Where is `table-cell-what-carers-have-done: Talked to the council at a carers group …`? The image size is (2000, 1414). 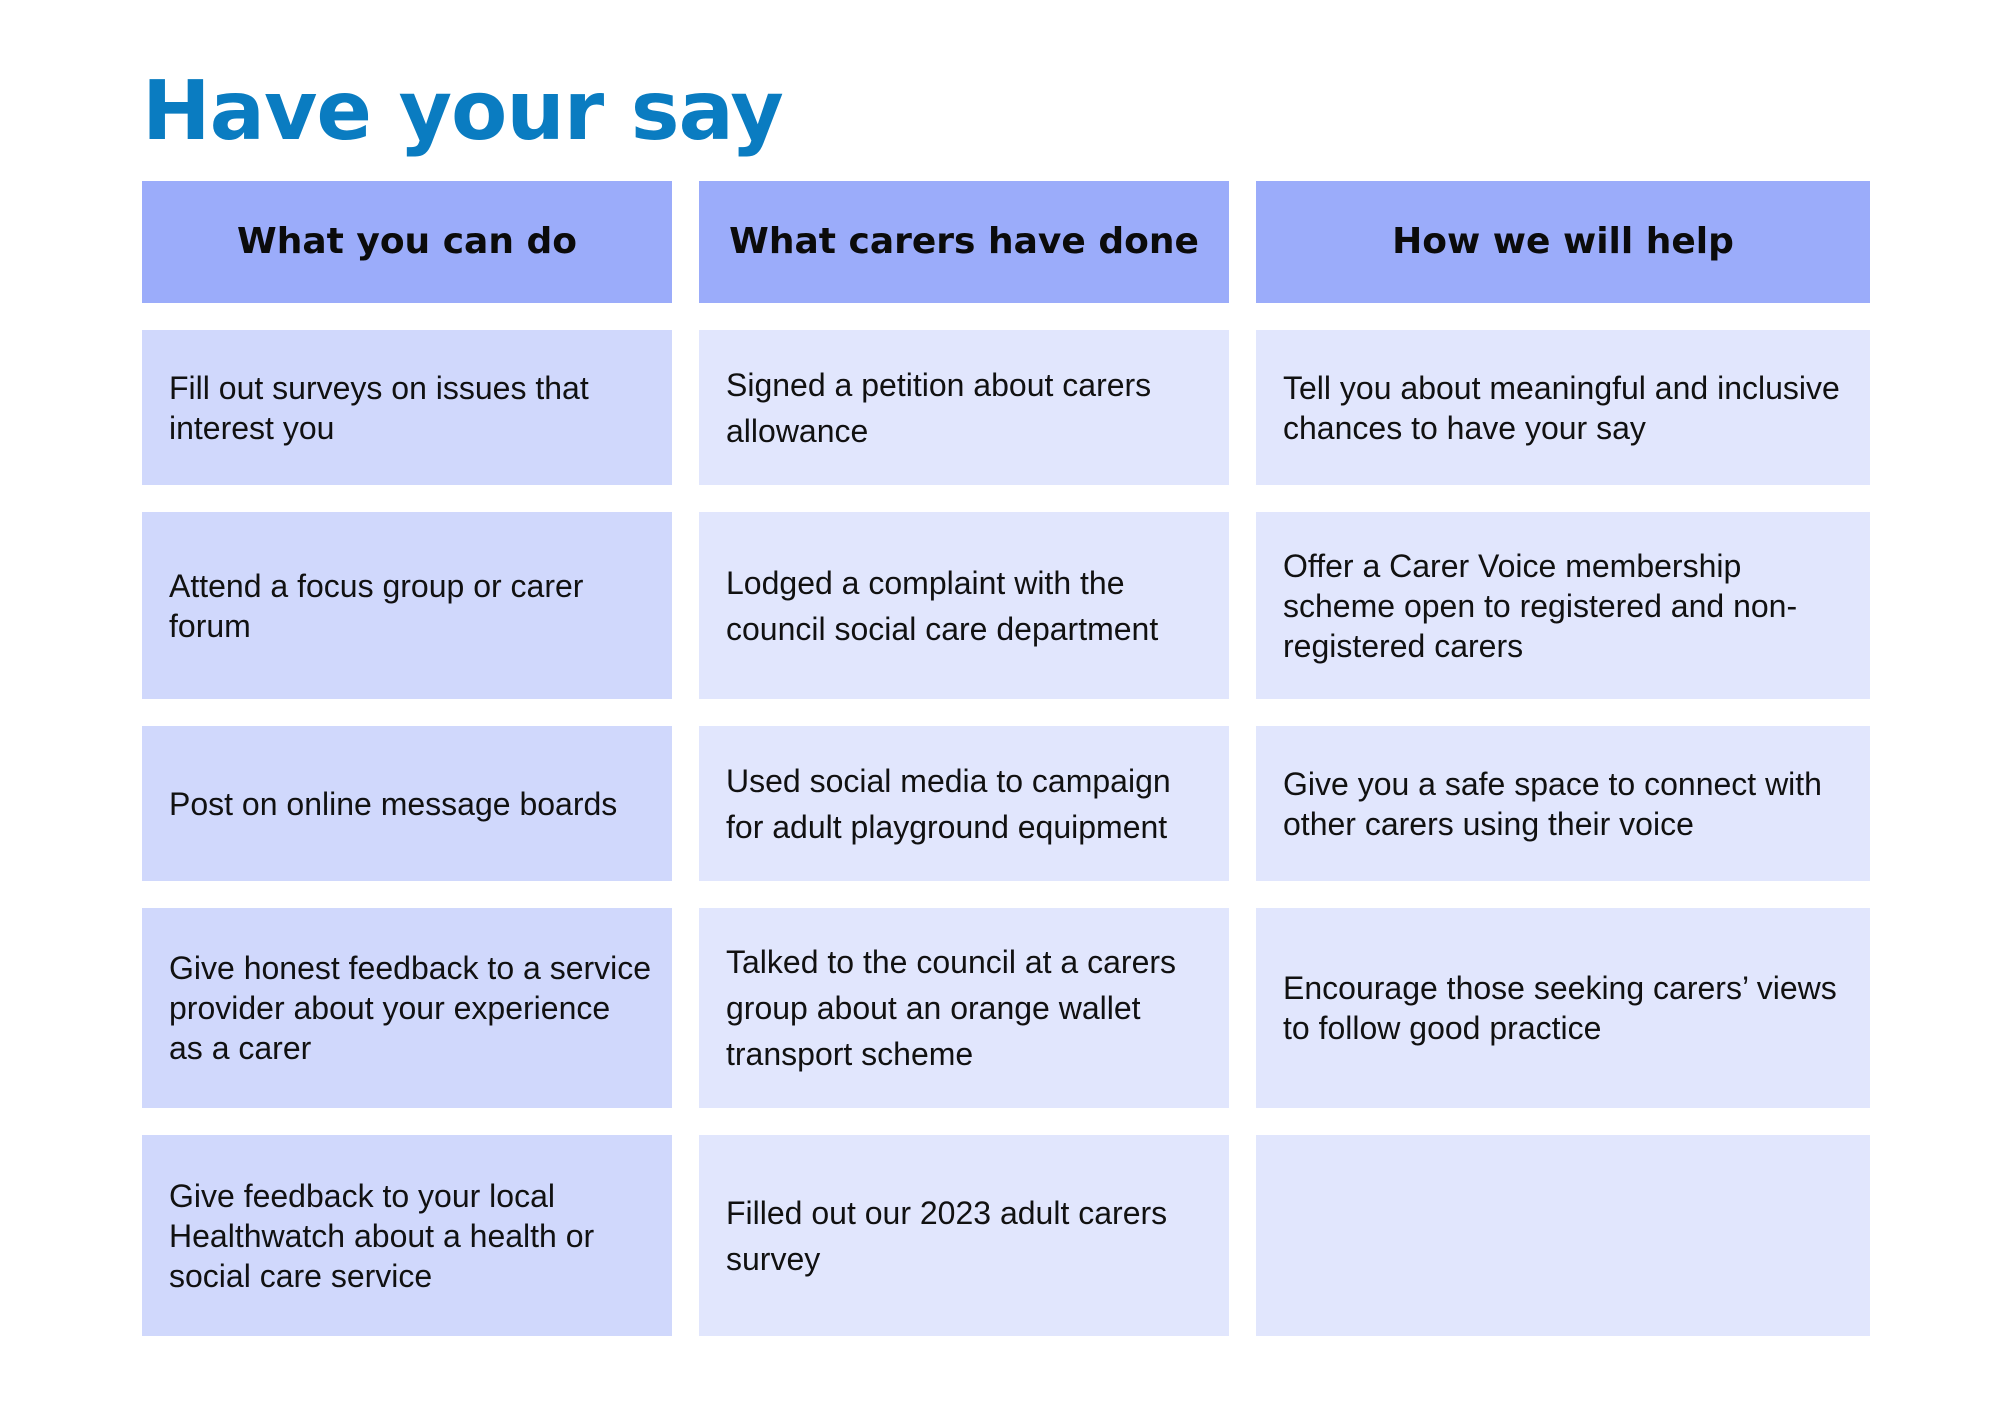
table-cell-what-carers-have-done: Talked to the council at a carers group … is located at coordinates (964, 1008).